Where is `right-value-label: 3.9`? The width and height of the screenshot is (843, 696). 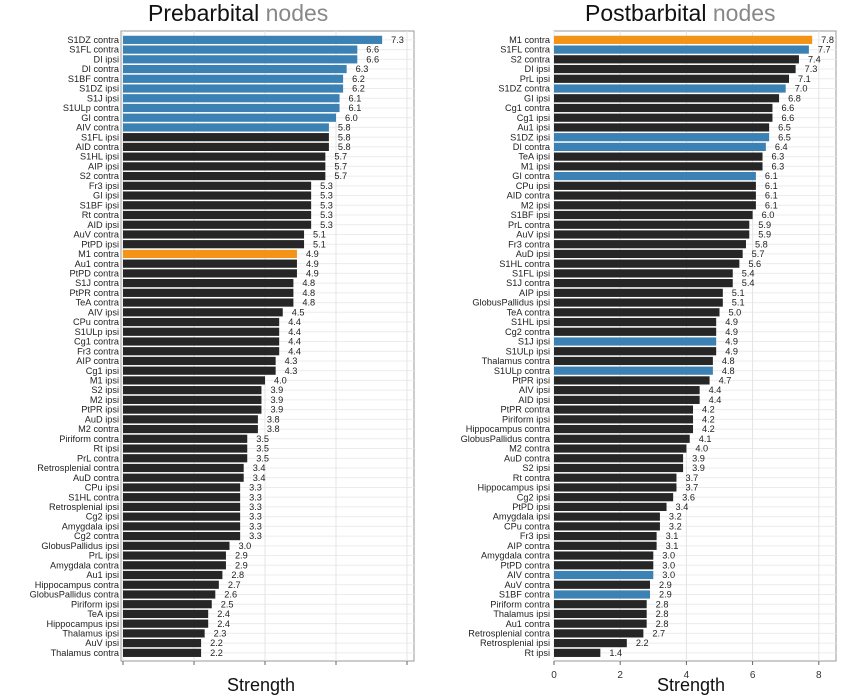 right-value-label: 3.9 is located at coordinates (698, 458).